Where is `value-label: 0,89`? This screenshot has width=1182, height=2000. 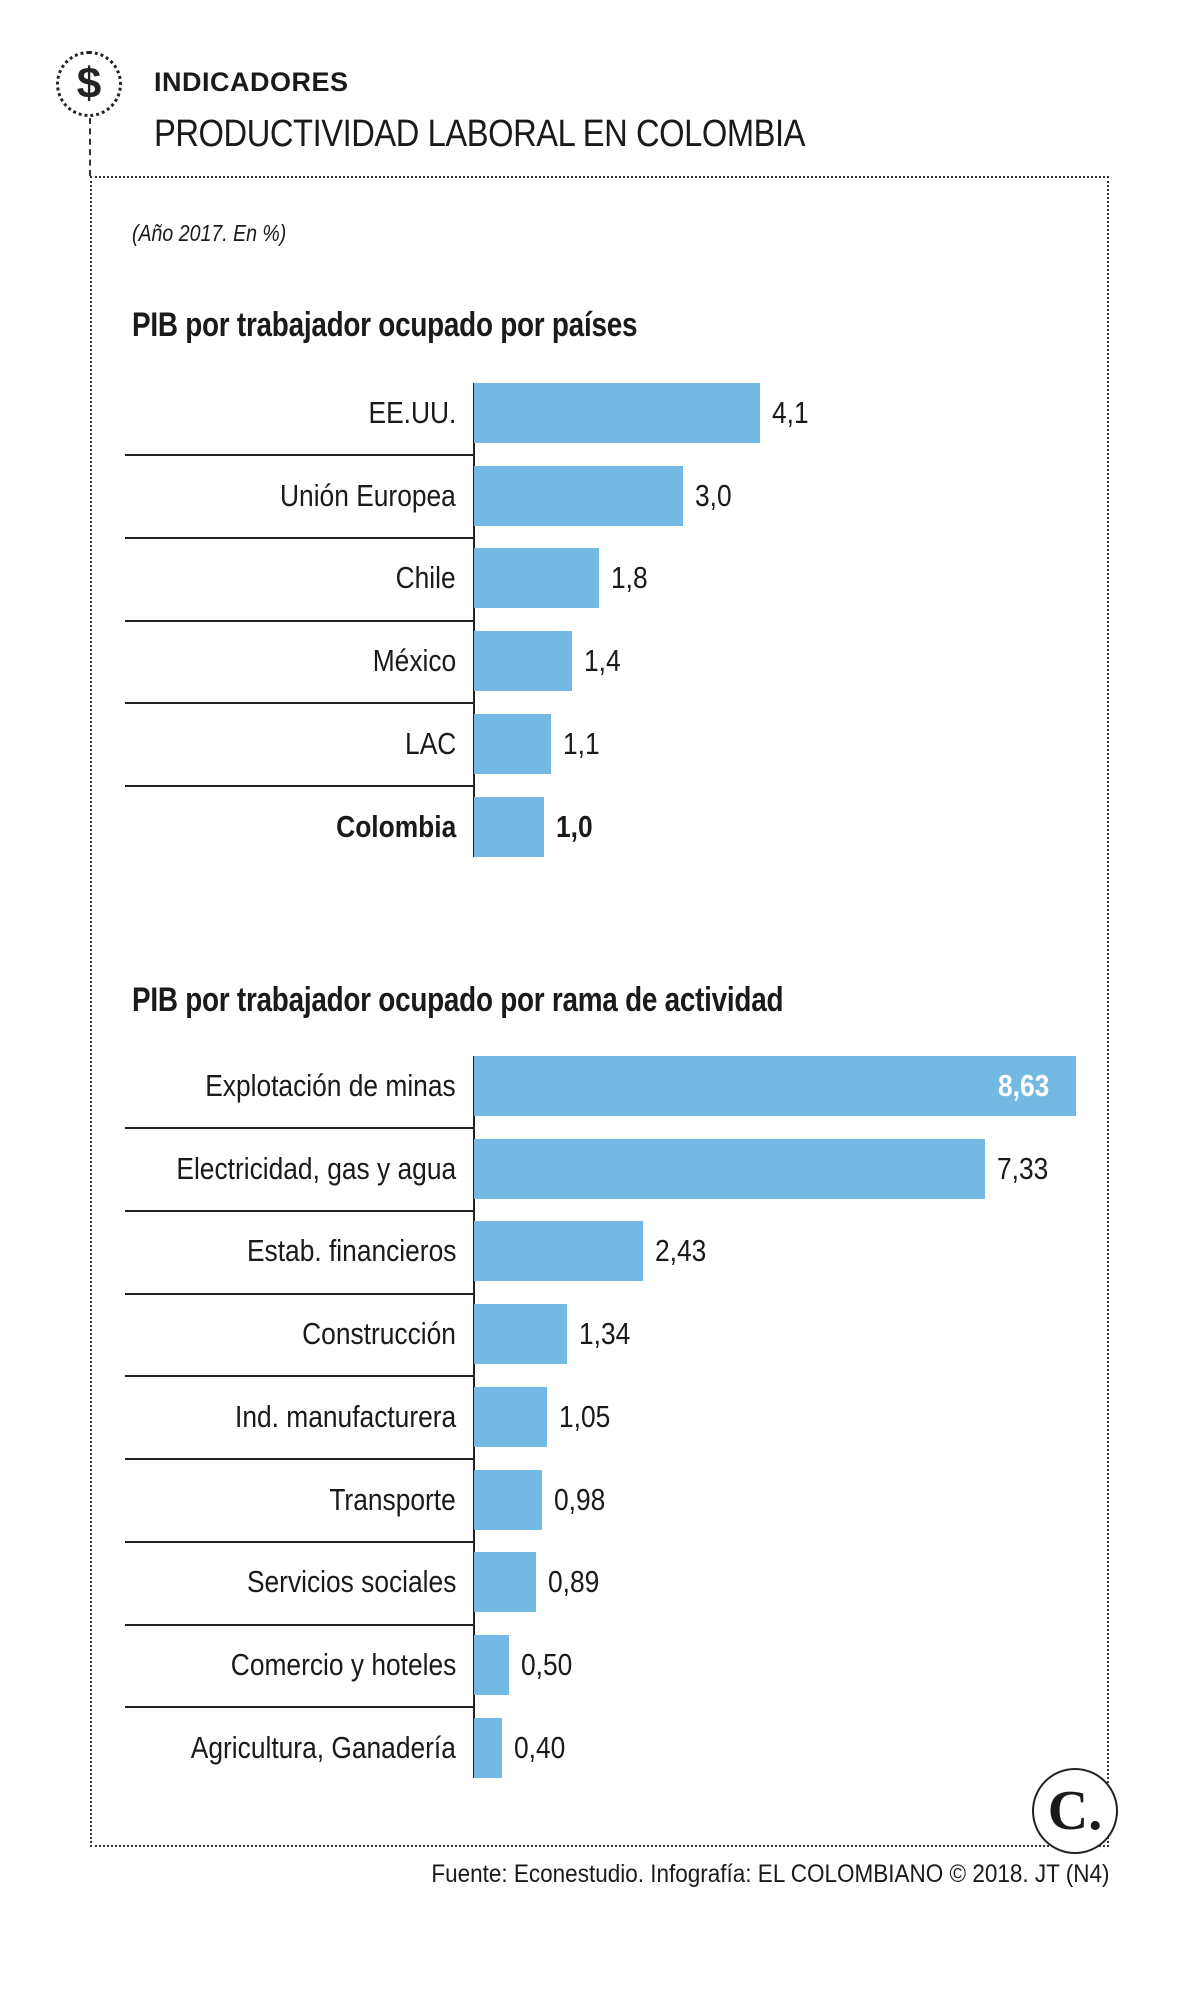 value-label: 0,89 is located at coordinates (574, 1582).